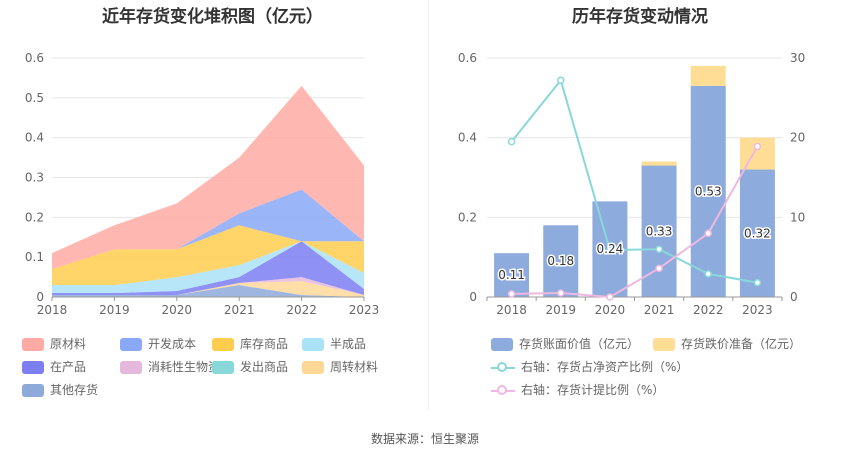 The height and width of the screenshot is (459, 850). What do you see at coordinates (68, 344) in the screenshot?
I see `legend-label: 原材料` at bounding box center [68, 344].